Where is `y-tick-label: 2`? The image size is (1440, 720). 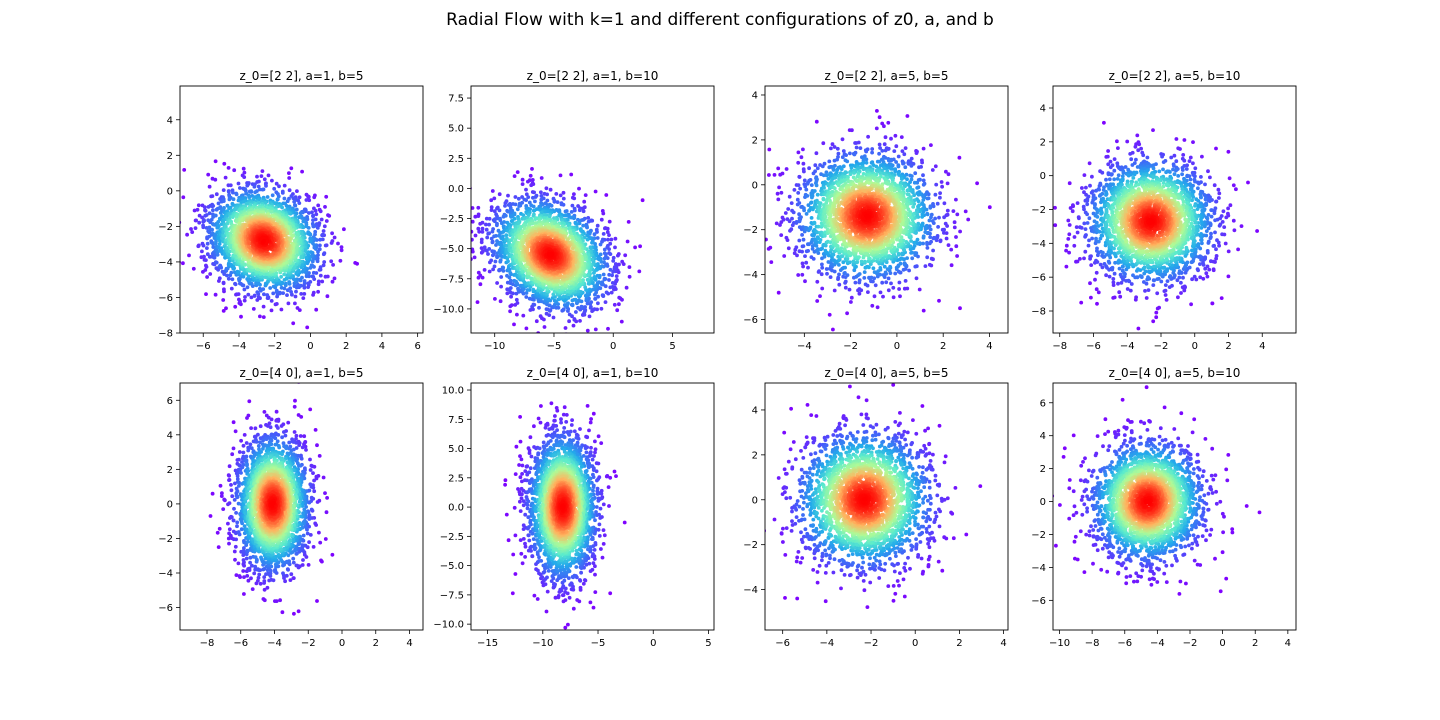
y-tick-label: 2 is located at coordinates (170, 156).